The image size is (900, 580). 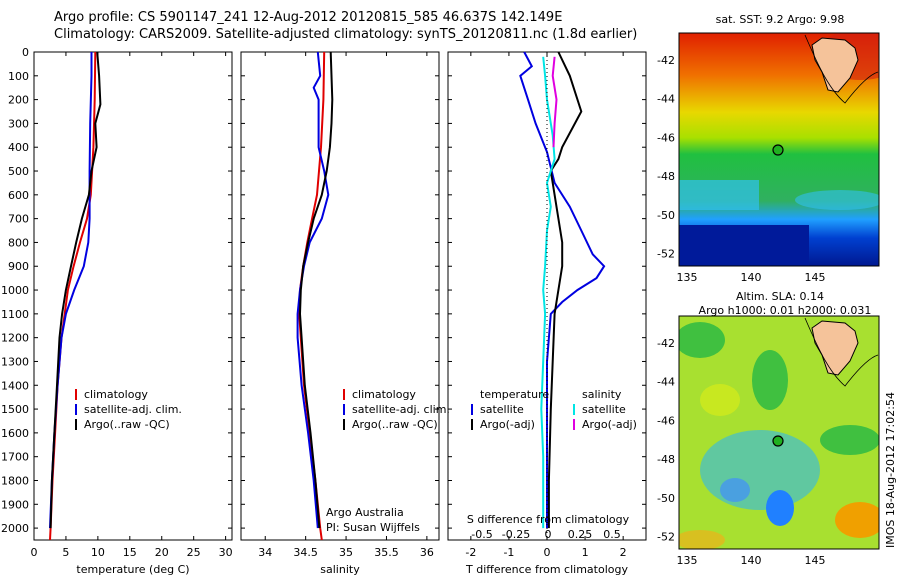 I want to click on x-axis-label: T difference from climatology, so click(x=546, y=569).